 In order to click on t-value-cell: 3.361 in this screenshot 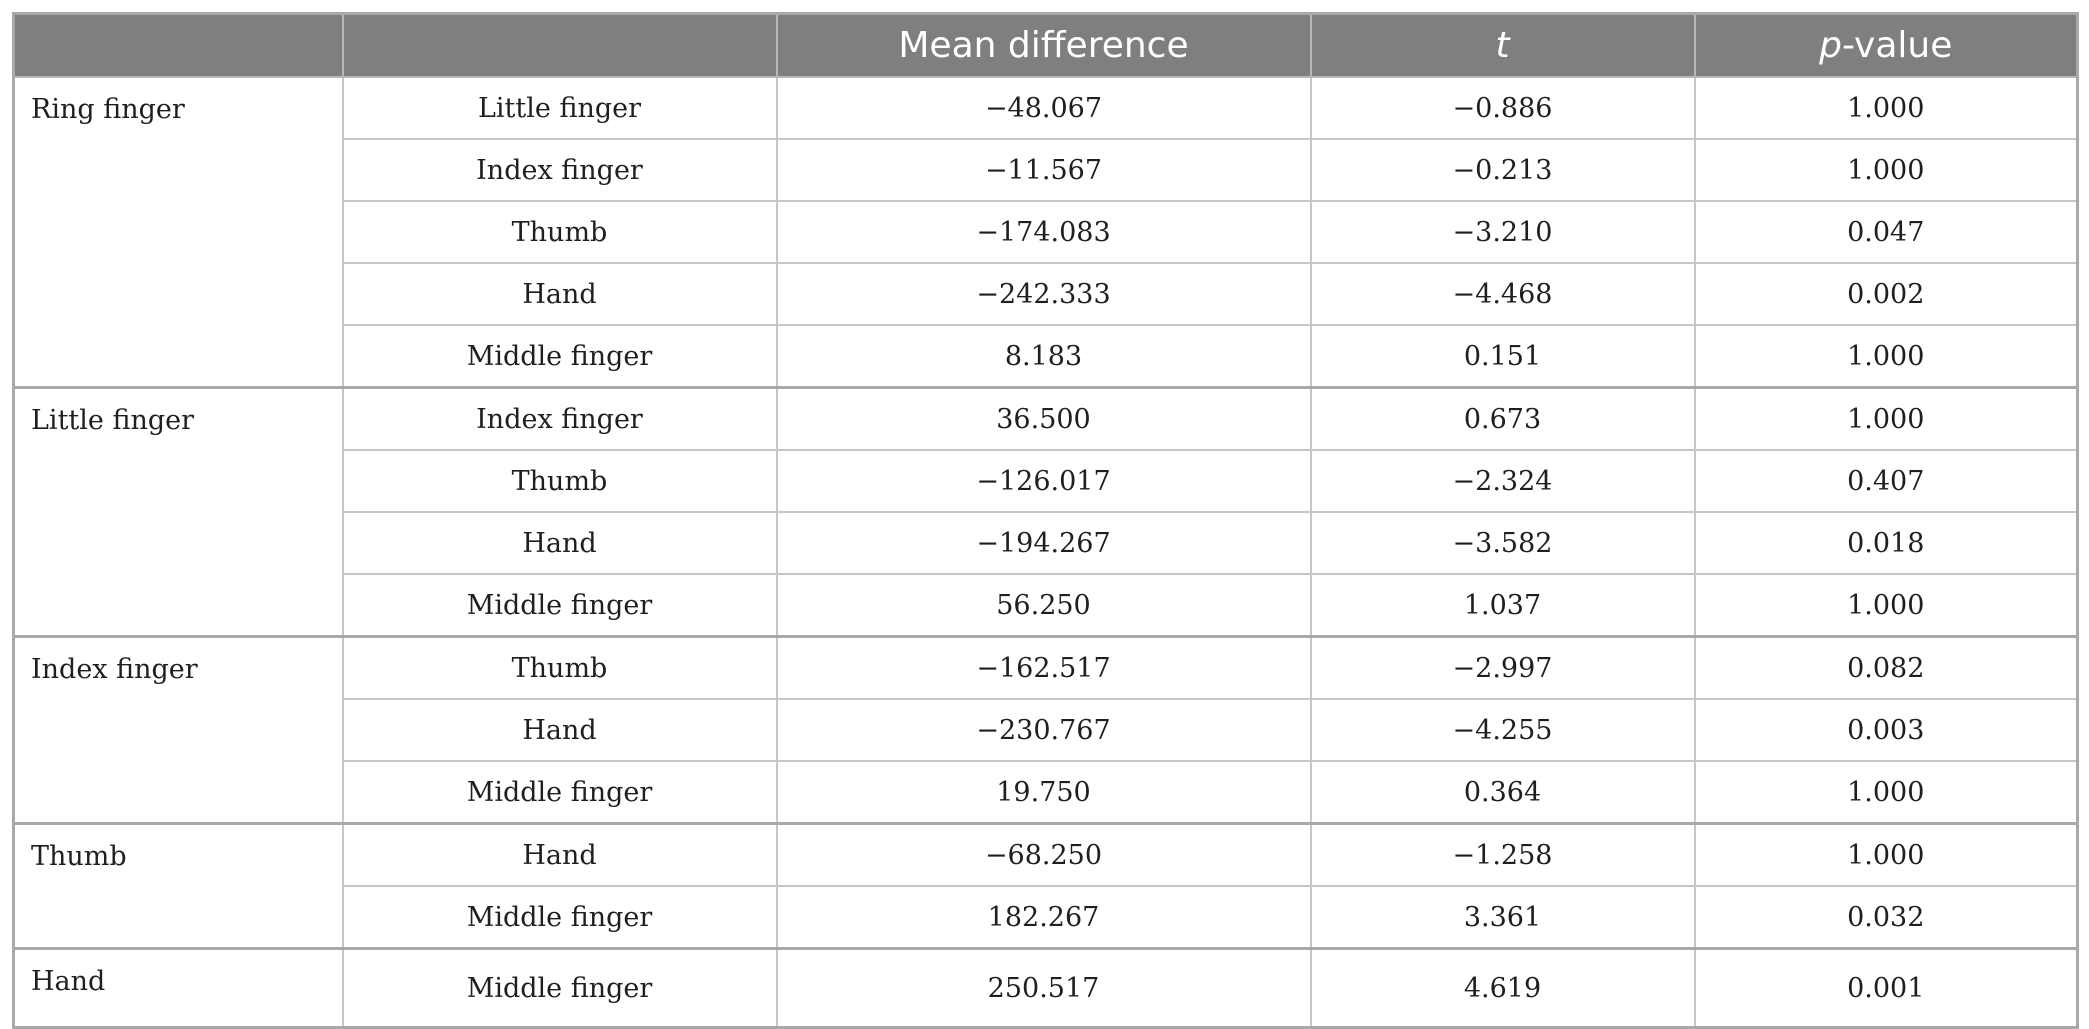, I will do `click(1502, 917)`.